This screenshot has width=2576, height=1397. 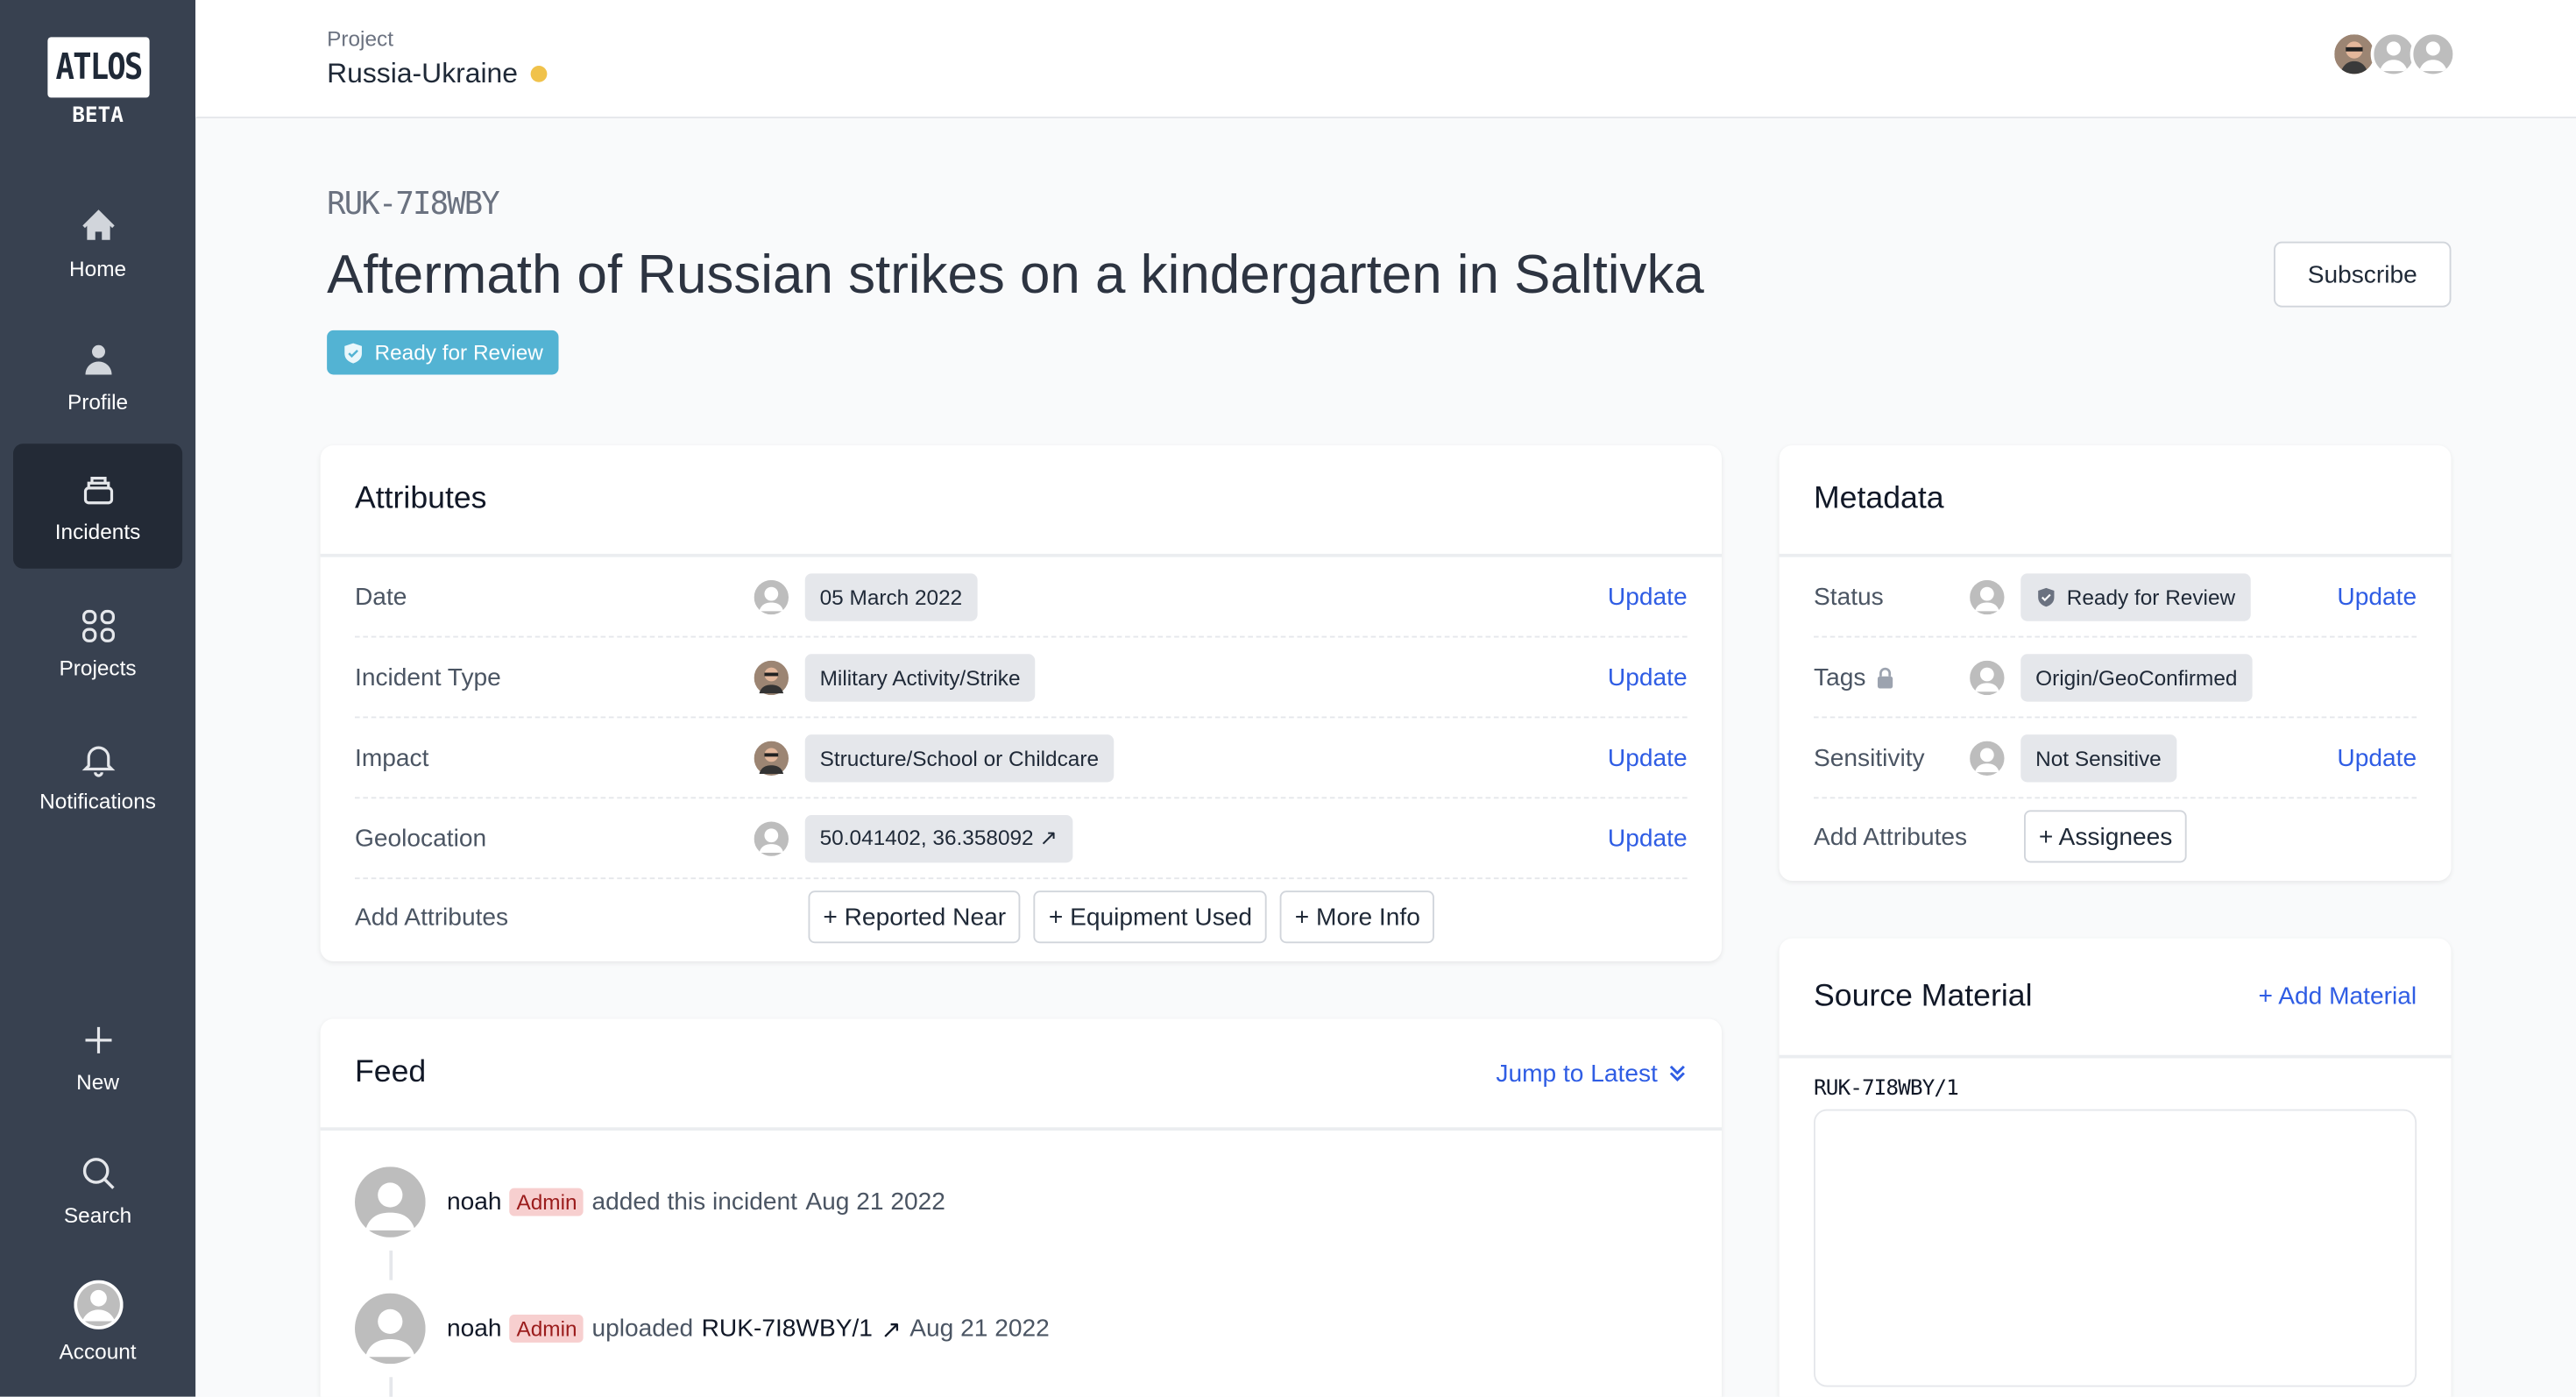 What do you see at coordinates (98, 1304) in the screenshot?
I see `account-avatar-icon` at bounding box center [98, 1304].